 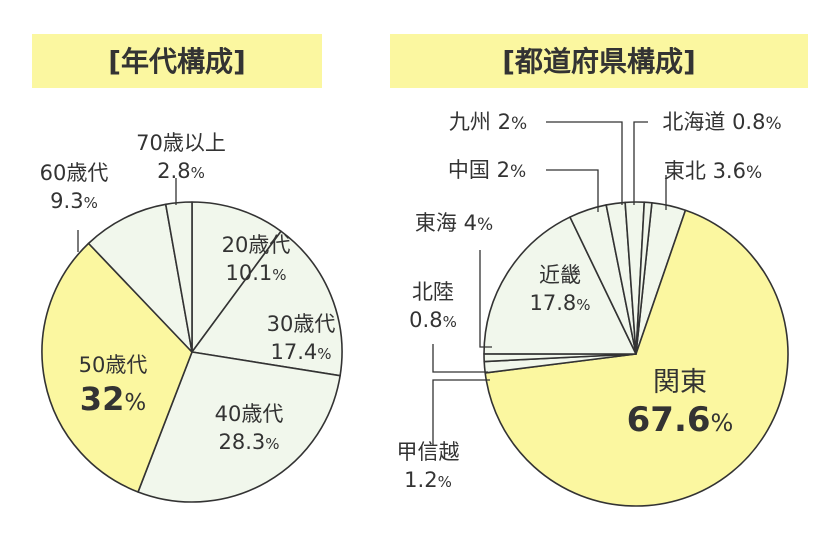 I want to click on region-label-name-4: 近畿, so click(x=560, y=275).